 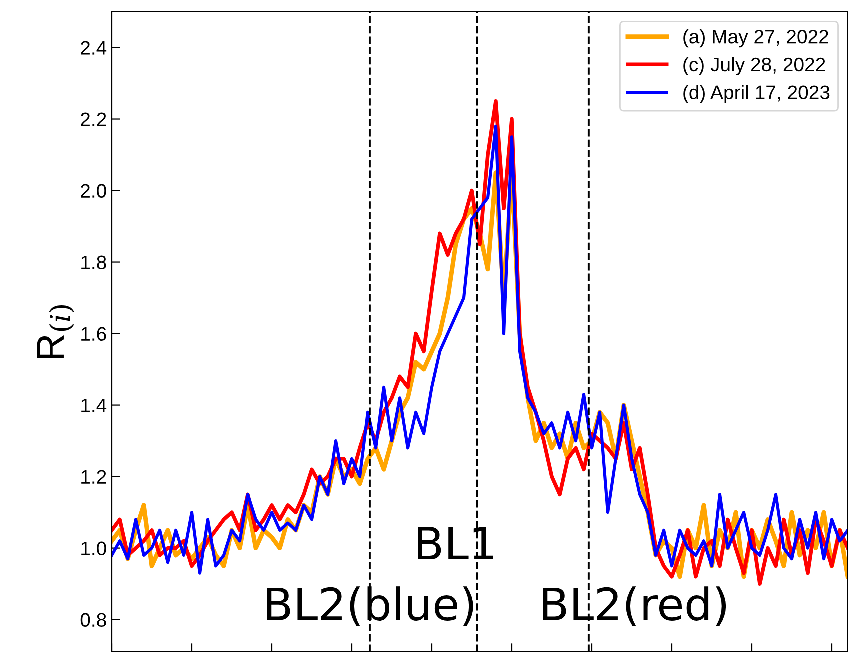 I want to click on annotation: BL1, so click(x=456, y=543).